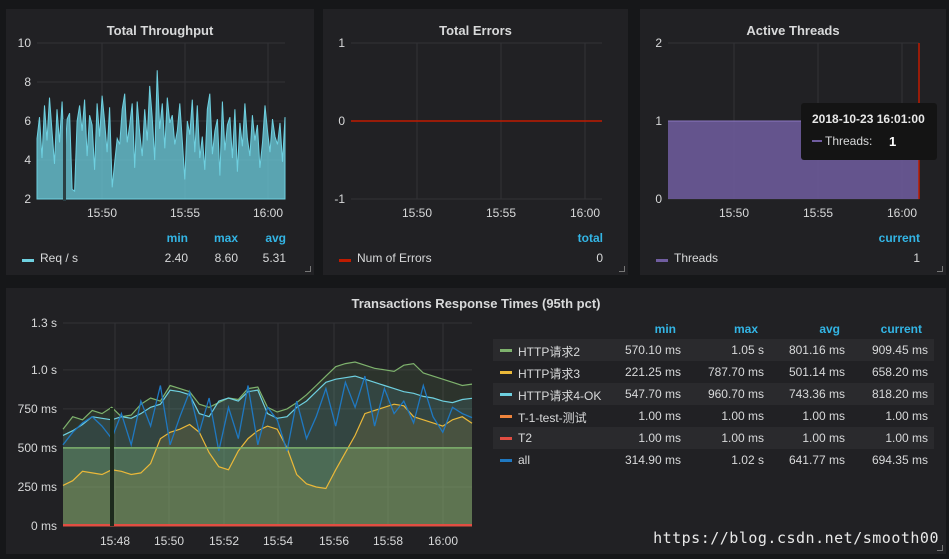 This screenshot has width=949, height=559. What do you see at coordinates (549, 374) in the screenshot?
I see `legend-name: HTTP请求3` at bounding box center [549, 374].